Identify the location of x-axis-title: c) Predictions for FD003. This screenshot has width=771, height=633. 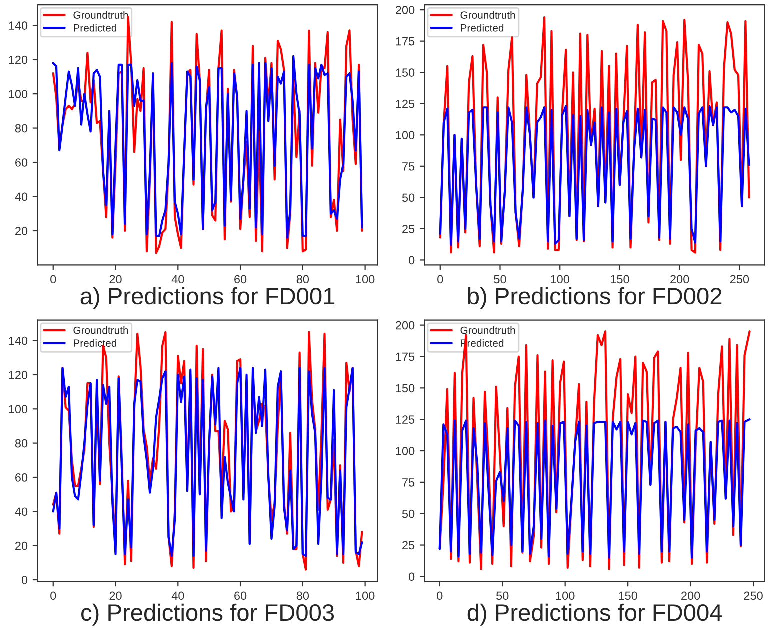
(208, 615).